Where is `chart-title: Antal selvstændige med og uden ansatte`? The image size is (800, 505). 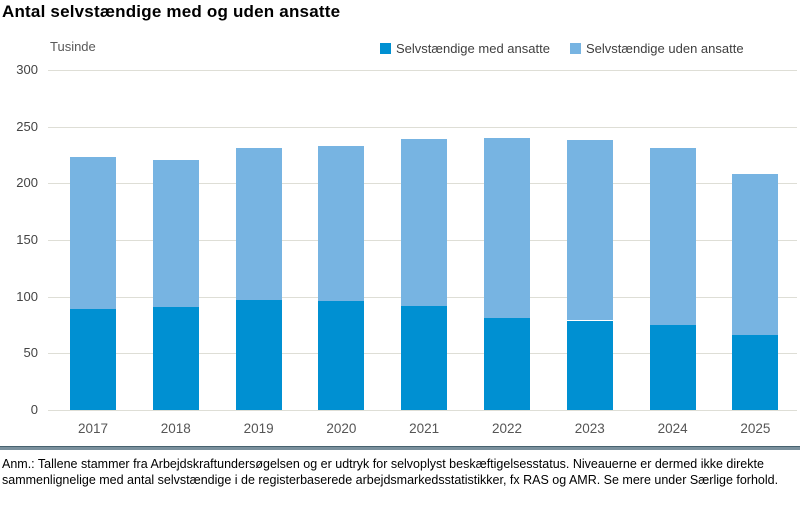 chart-title: Antal selvstændige med og uden ansatte is located at coordinates (171, 11).